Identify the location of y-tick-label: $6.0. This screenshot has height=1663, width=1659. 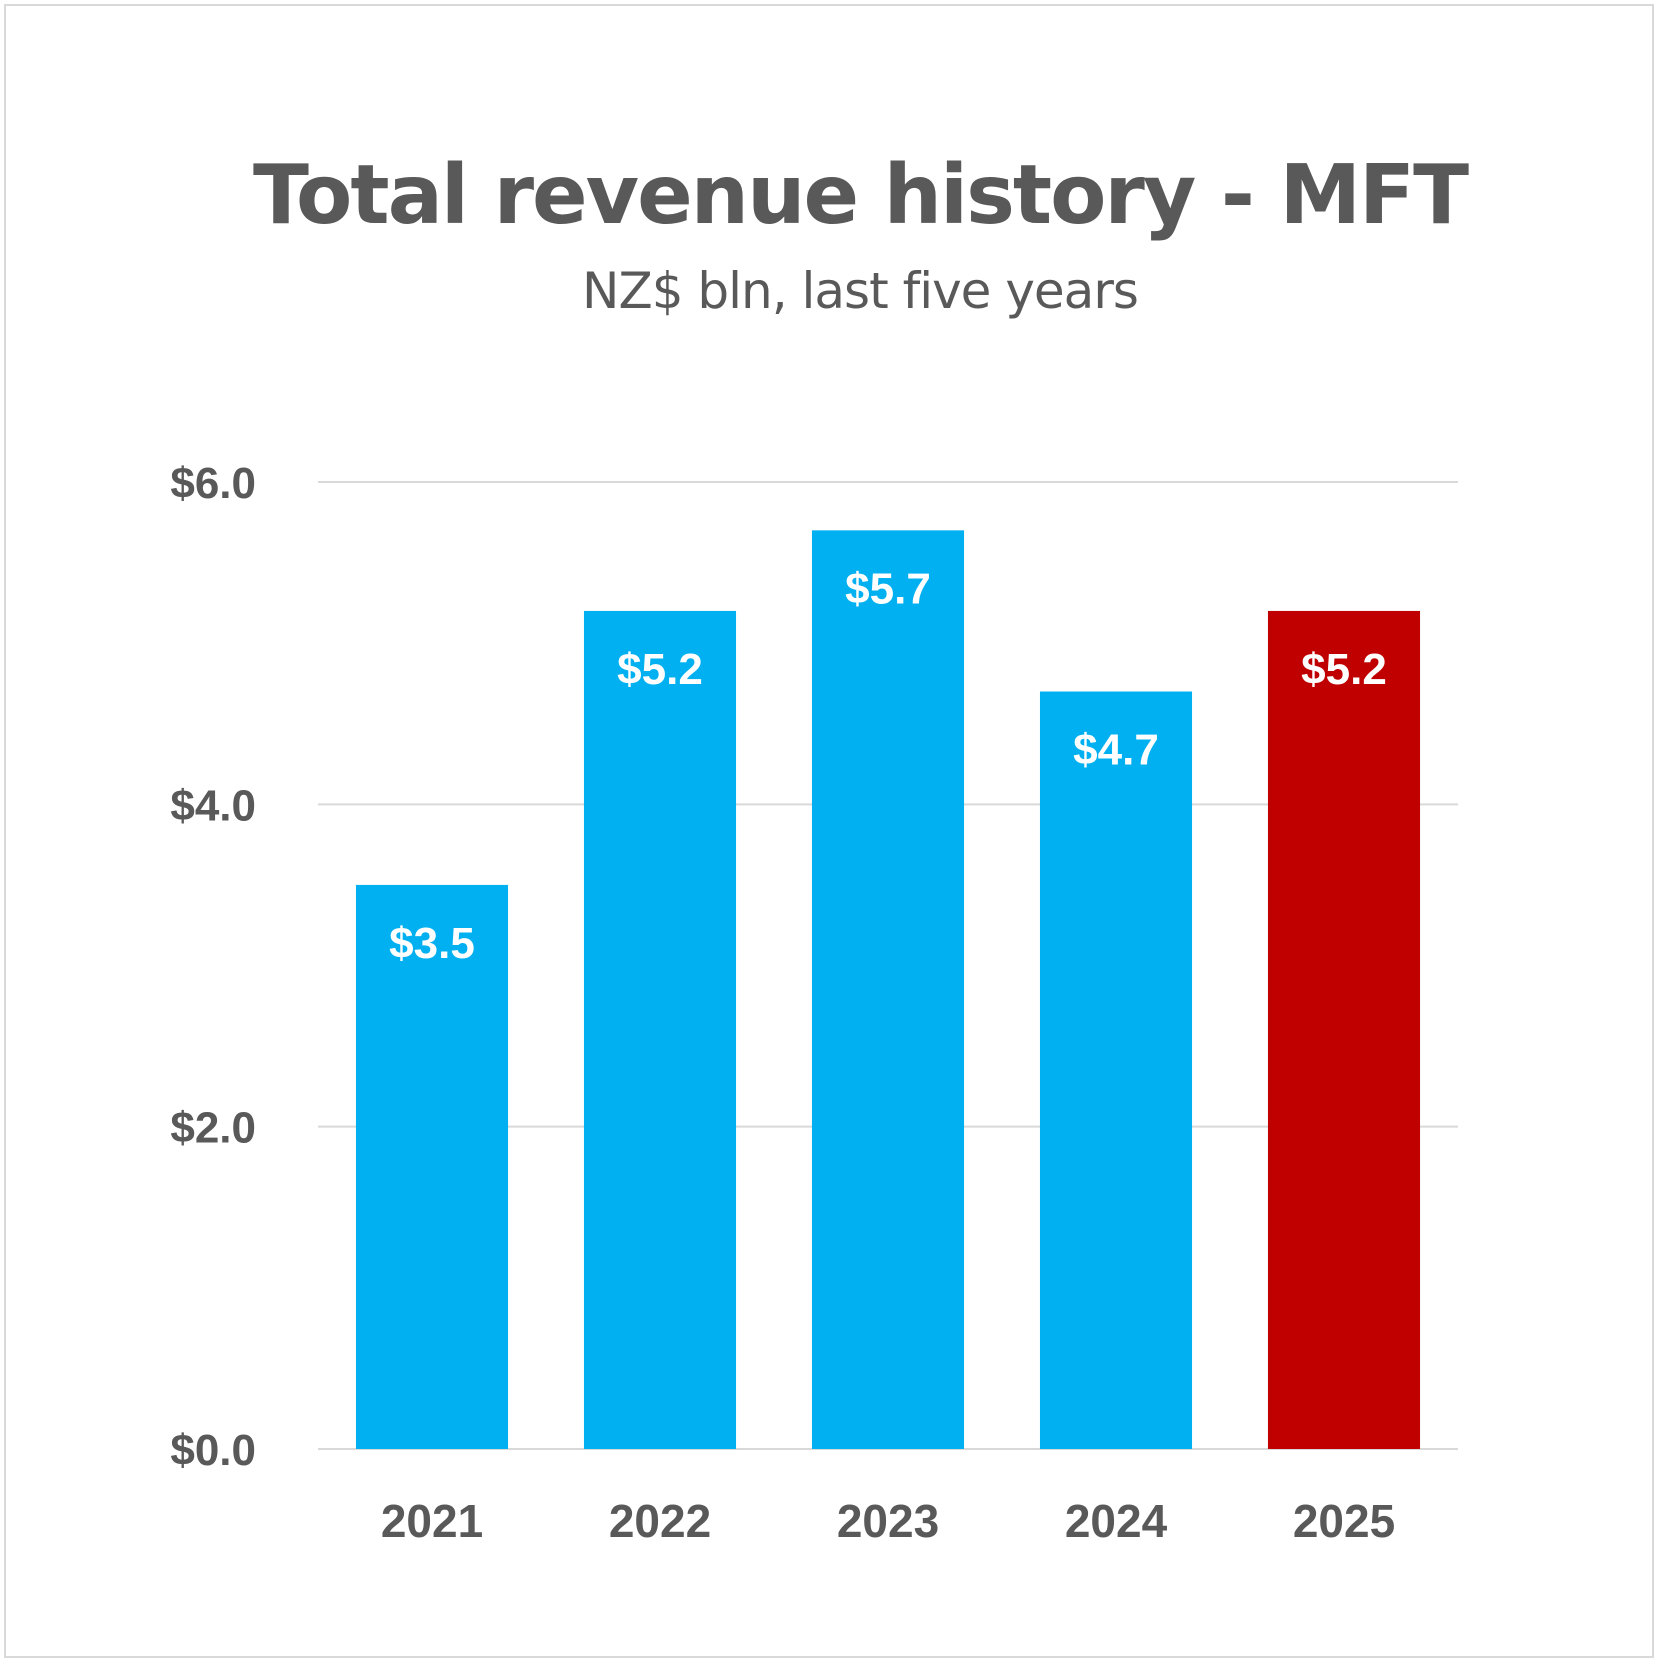
(213, 483).